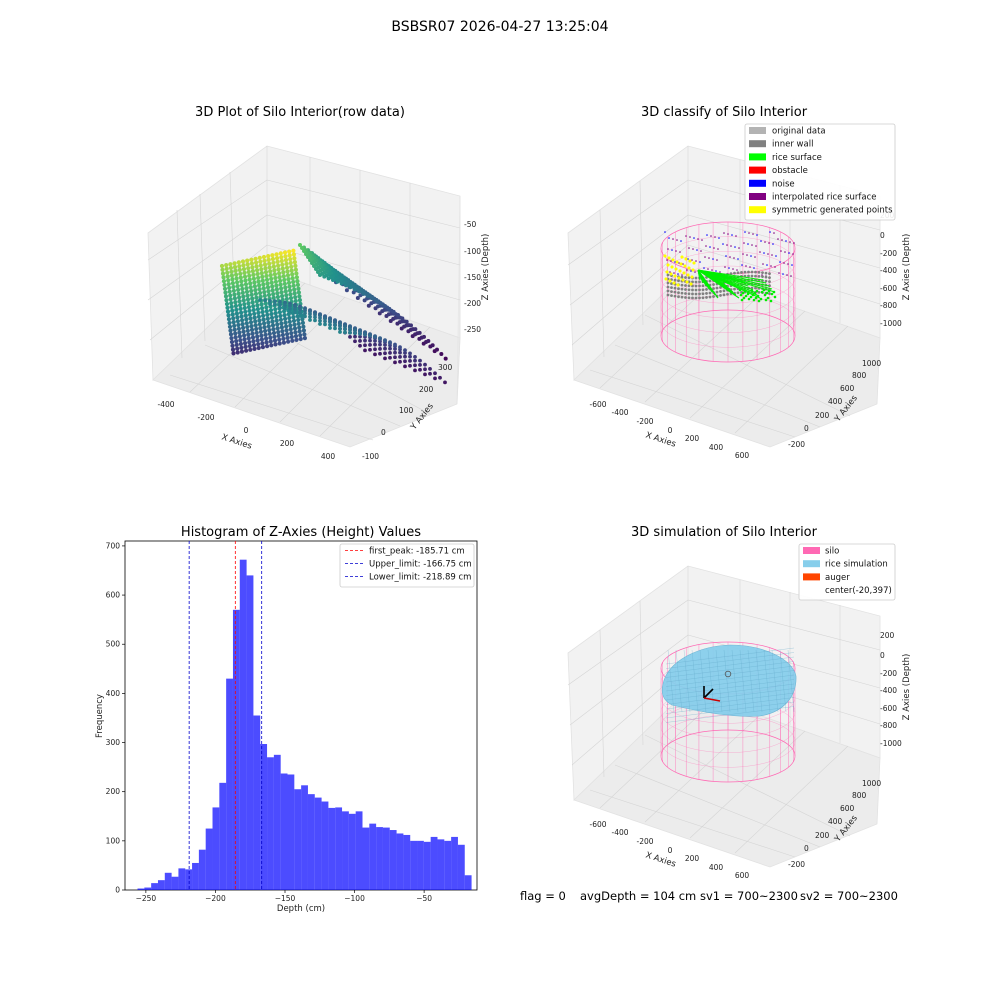  What do you see at coordinates (692, 858) in the screenshot?
I see `sim-xtick: 200` at bounding box center [692, 858].